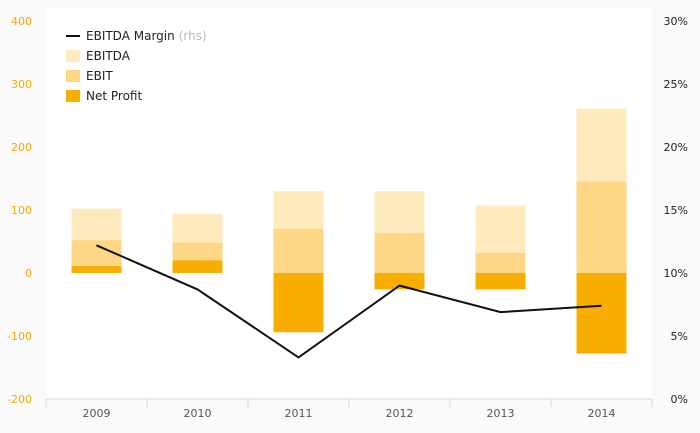  What do you see at coordinates (99, 76) in the screenshot?
I see `legend-label: EBIT` at bounding box center [99, 76].